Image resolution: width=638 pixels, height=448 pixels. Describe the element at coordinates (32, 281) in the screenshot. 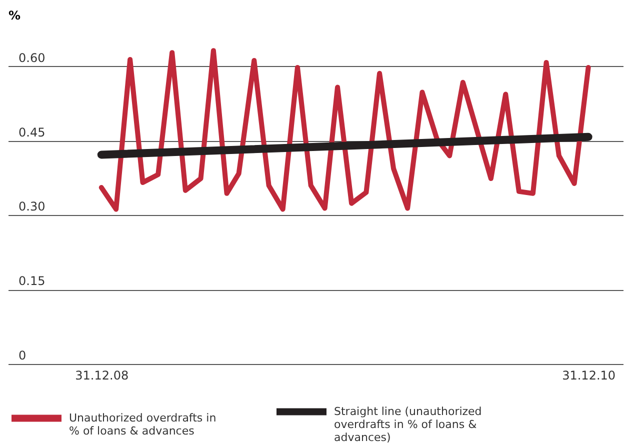

I see `y-tick-label: 0.15` at that location.